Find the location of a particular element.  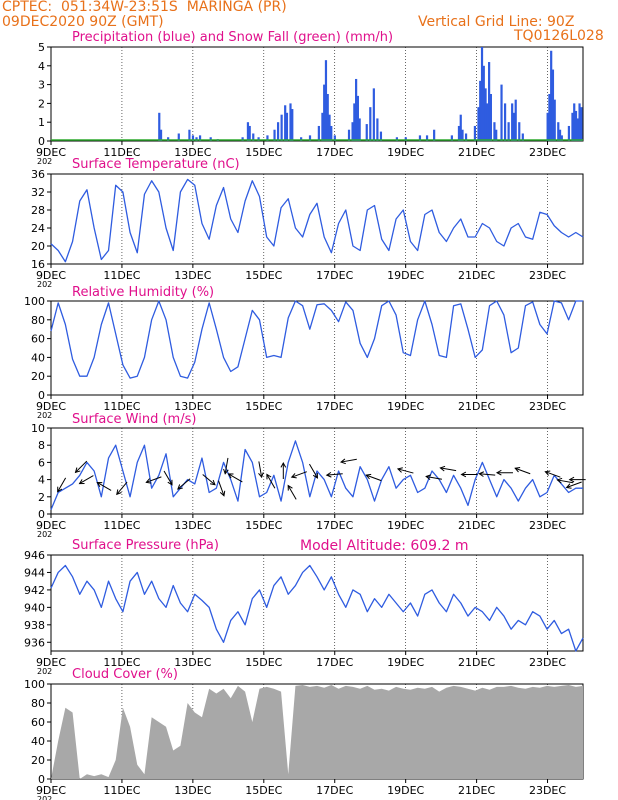

cloud-area is located at coordinates (317, 731).